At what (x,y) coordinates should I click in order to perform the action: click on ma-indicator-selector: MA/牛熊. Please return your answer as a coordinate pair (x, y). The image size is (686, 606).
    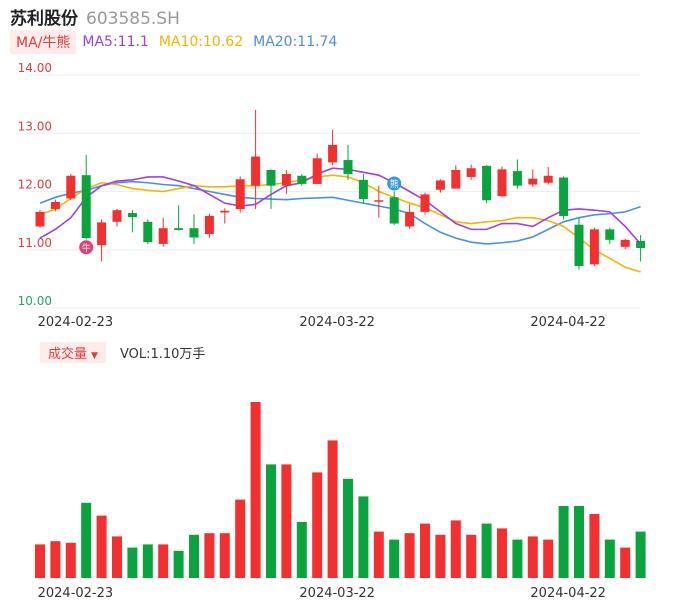
    Looking at the image, I should click on (43, 42).